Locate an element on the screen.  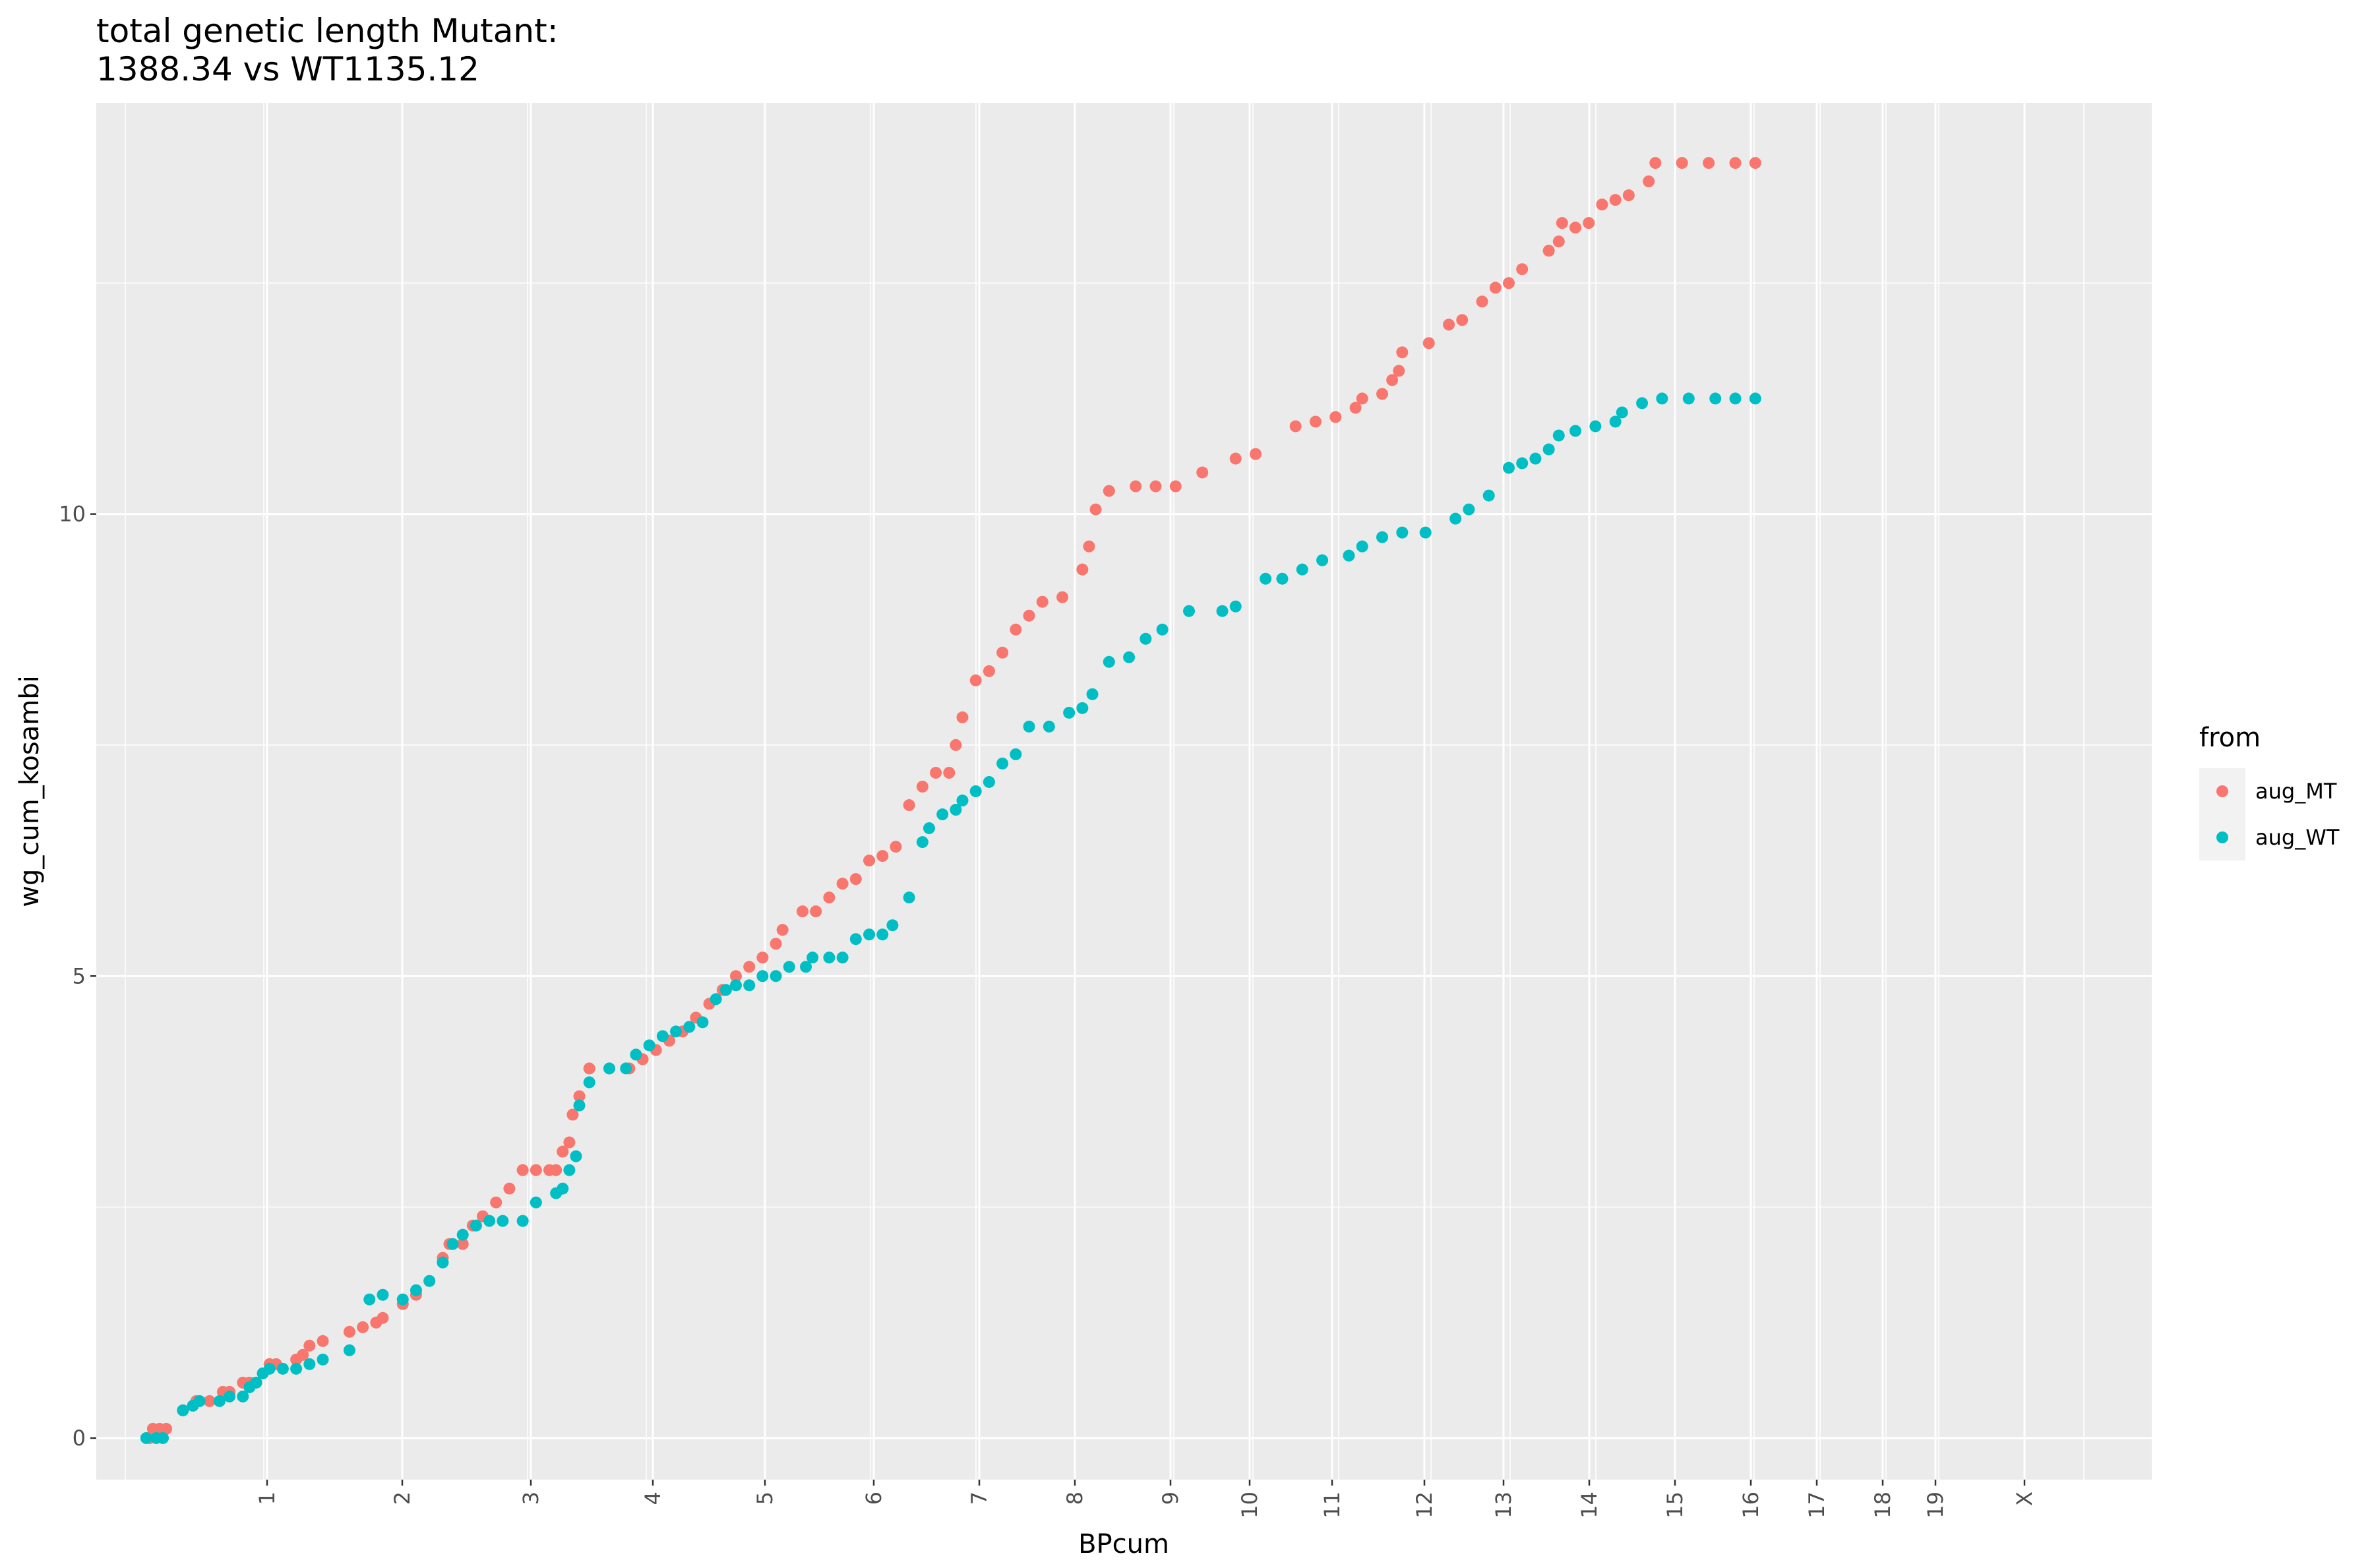
chart-title-line-2: 1388.34 vs WT1135.12 is located at coordinates (287, 69).